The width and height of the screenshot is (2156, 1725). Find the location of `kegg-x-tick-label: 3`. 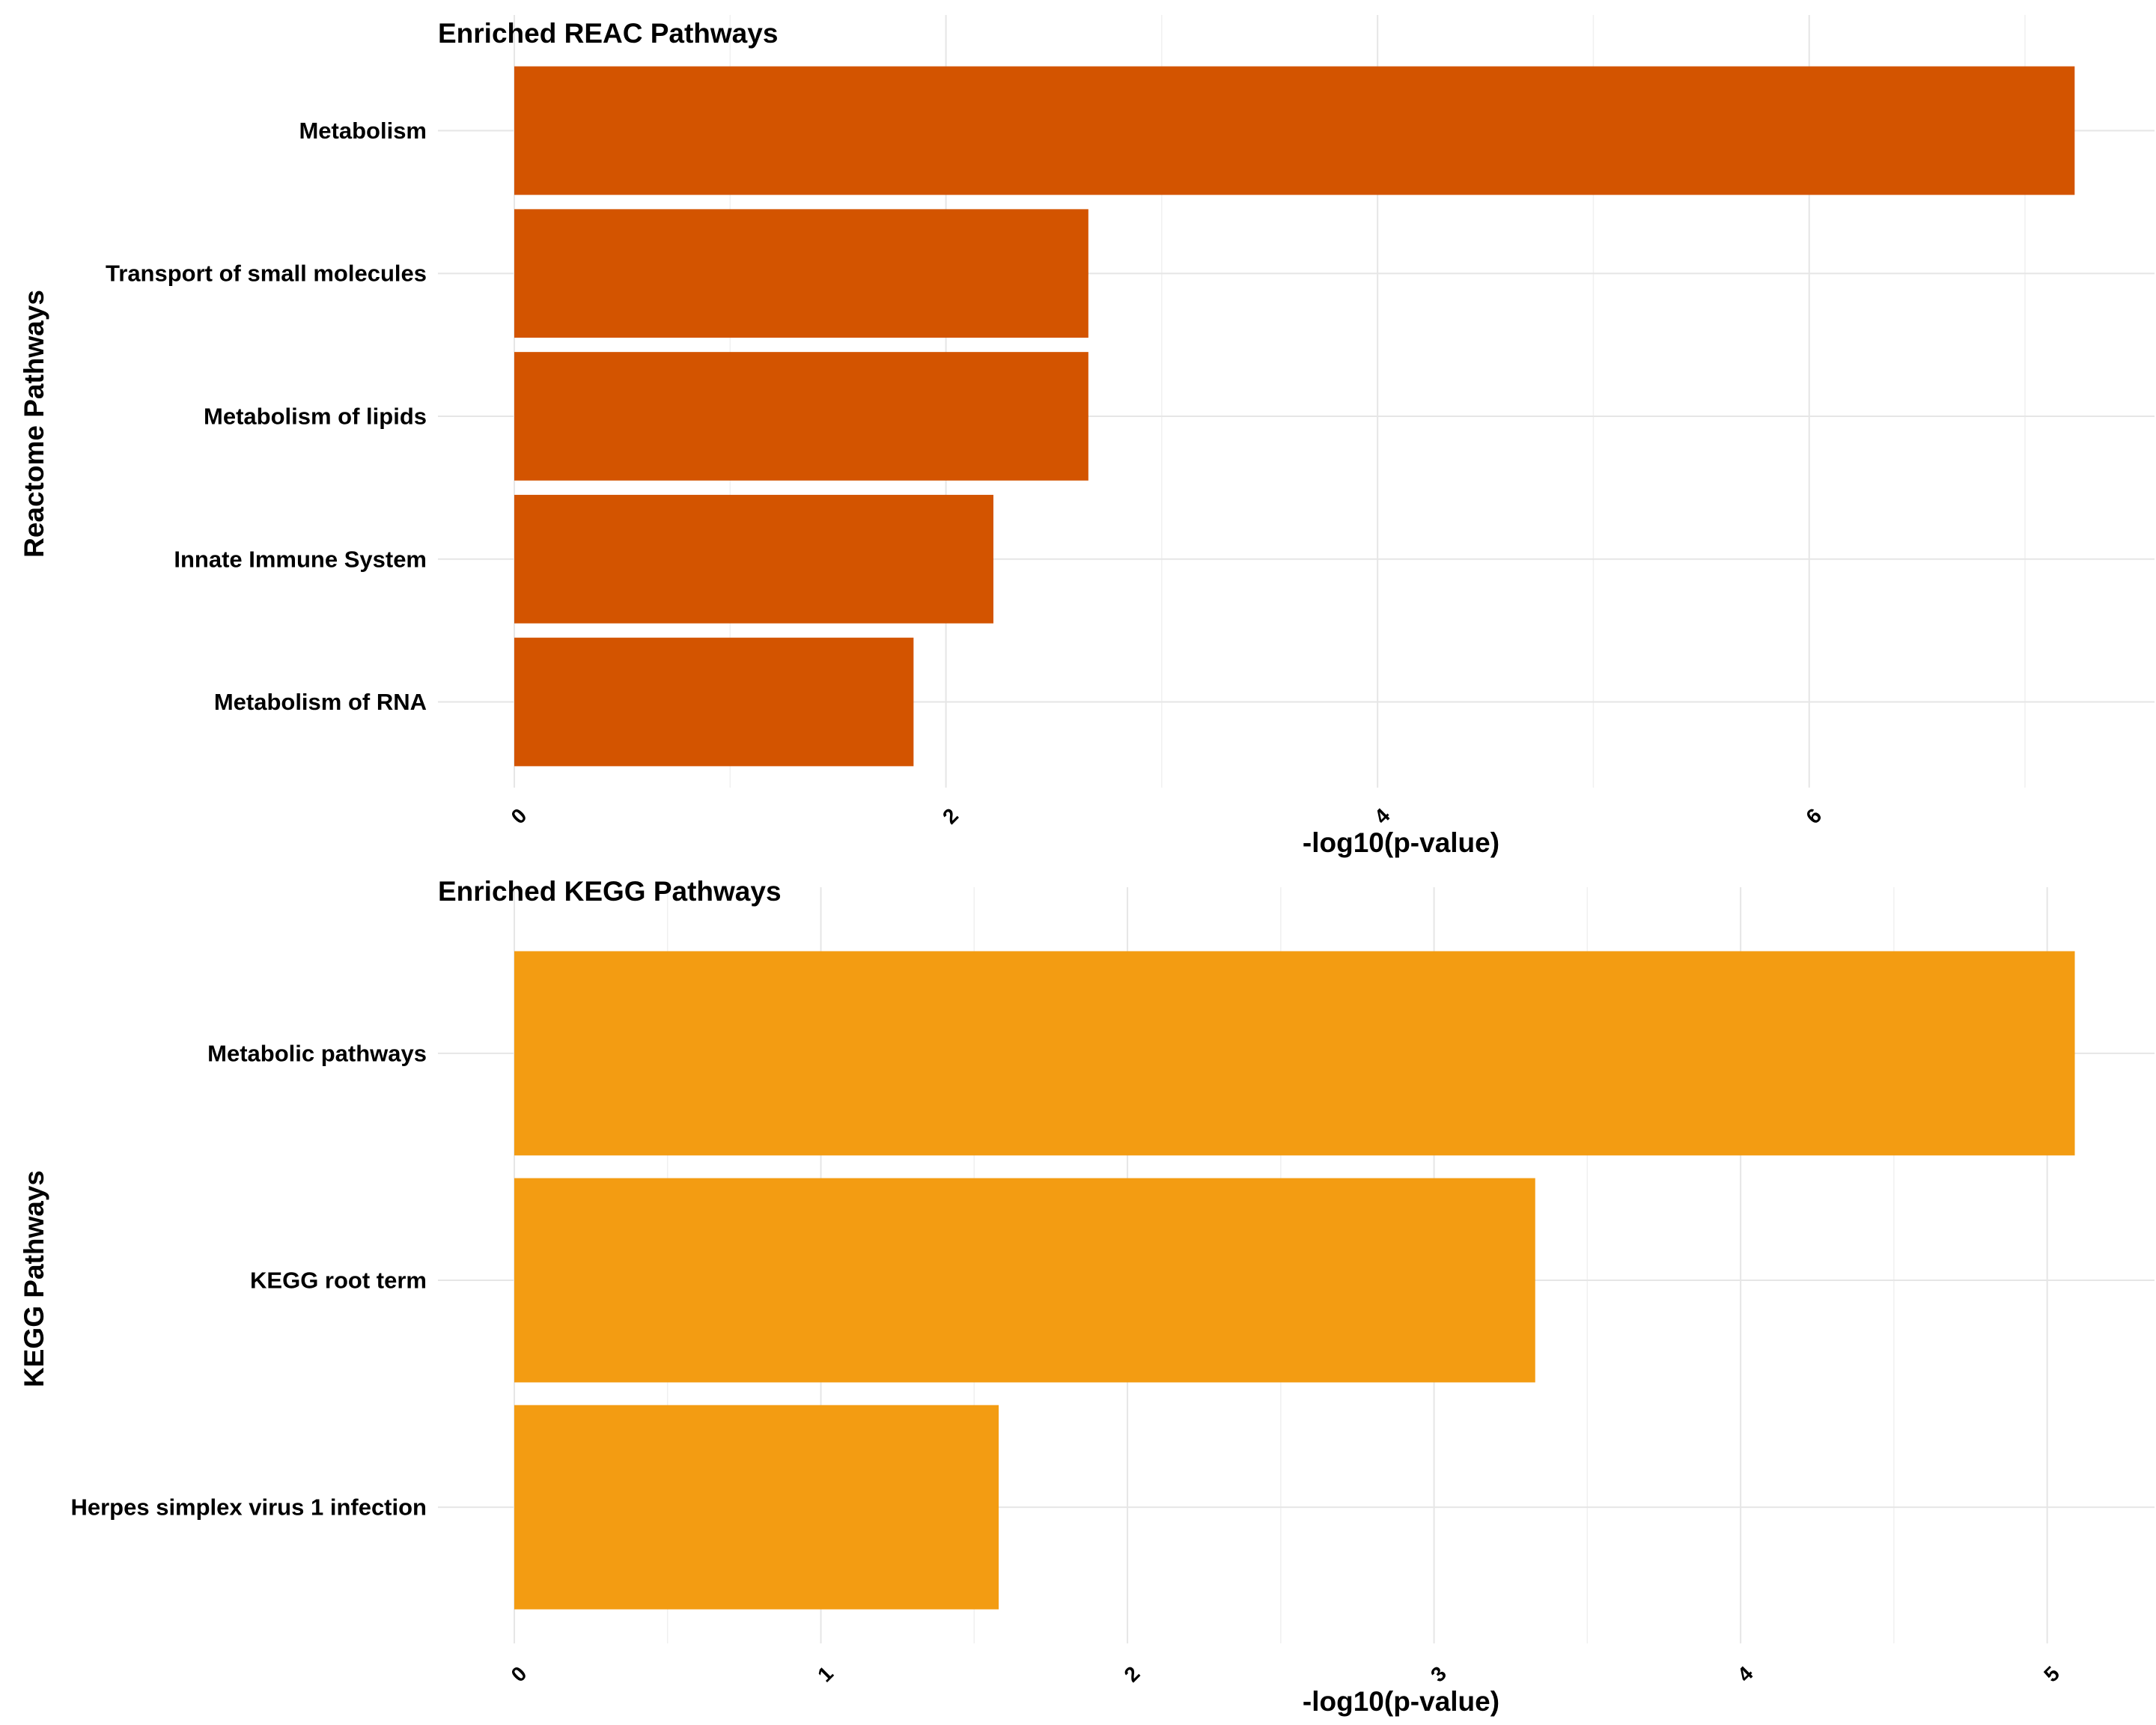

kegg-x-tick-label: 3 is located at coordinates (1438, 1674).